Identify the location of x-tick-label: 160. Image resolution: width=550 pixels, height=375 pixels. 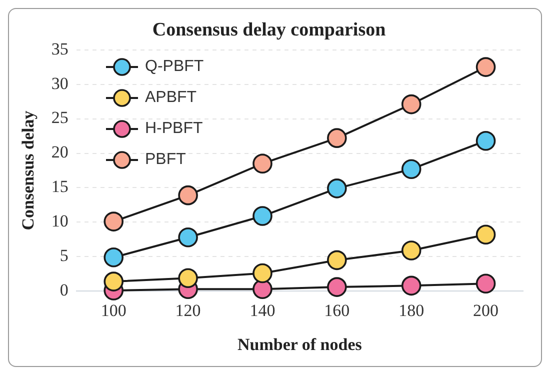
(337, 310).